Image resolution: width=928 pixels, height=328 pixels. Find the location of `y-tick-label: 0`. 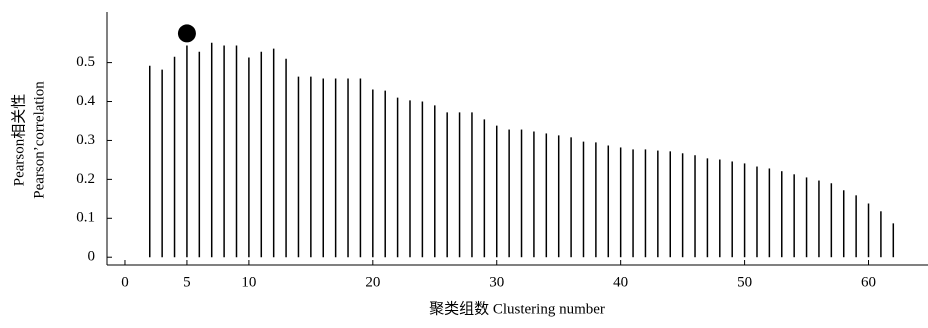

y-tick-label: 0 is located at coordinates (92, 257).